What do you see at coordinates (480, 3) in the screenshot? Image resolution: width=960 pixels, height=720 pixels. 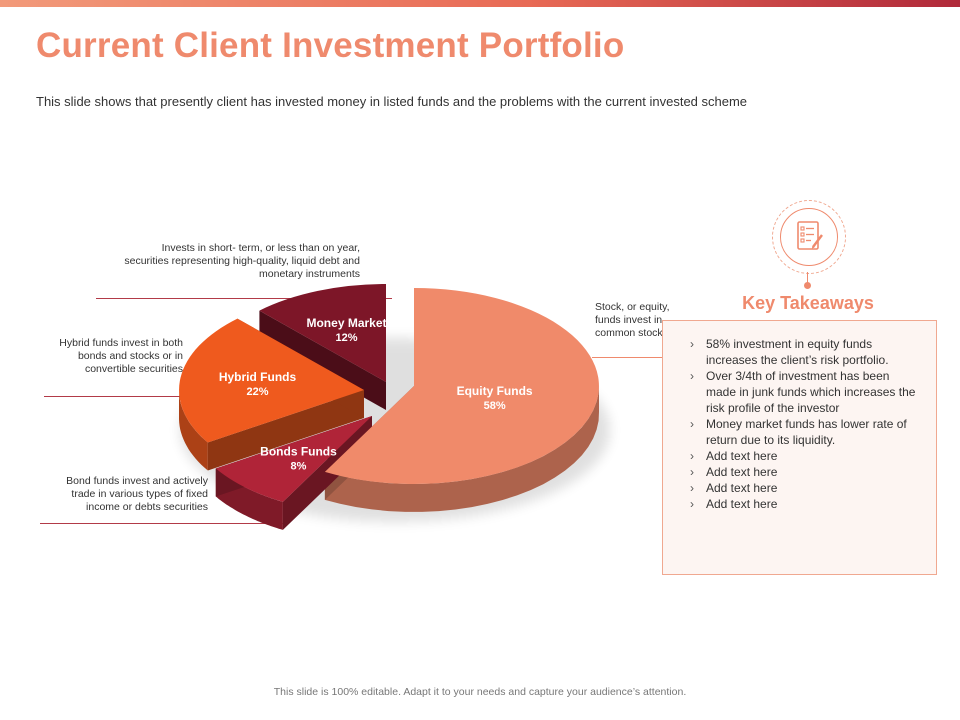 I see `top-accent-bar` at bounding box center [480, 3].